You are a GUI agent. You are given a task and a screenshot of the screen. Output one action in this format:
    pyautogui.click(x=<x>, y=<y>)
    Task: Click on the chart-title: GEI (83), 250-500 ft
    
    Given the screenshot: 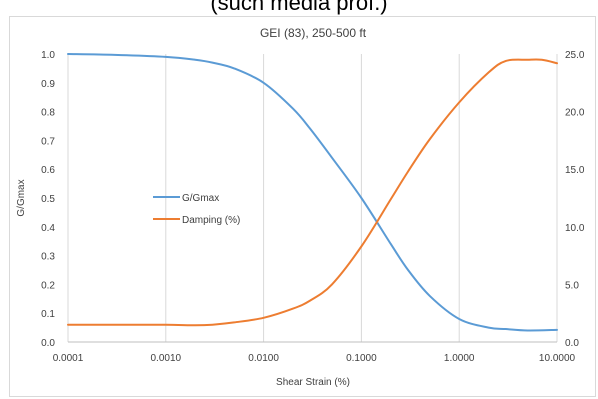 What is the action you would take?
    pyautogui.click(x=313, y=33)
    